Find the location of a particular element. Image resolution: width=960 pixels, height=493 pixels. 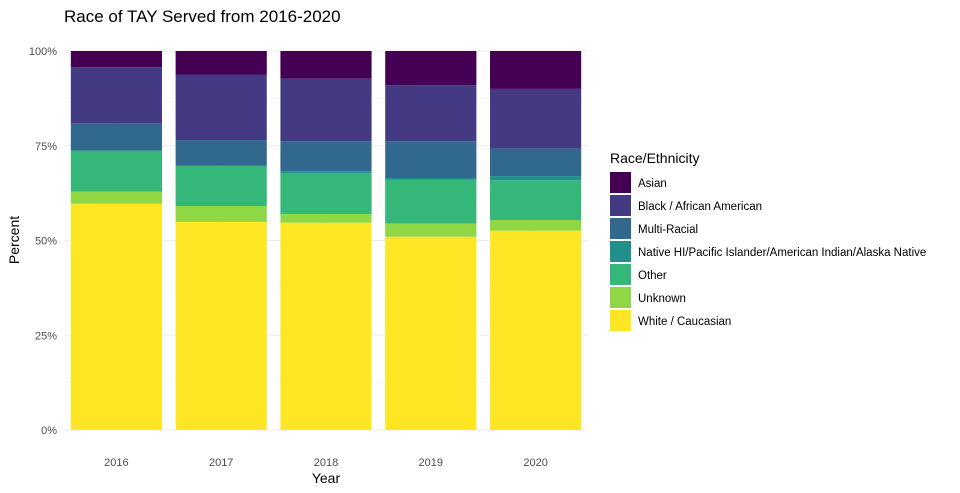

legend-label-other: Other is located at coordinates (652, 276).